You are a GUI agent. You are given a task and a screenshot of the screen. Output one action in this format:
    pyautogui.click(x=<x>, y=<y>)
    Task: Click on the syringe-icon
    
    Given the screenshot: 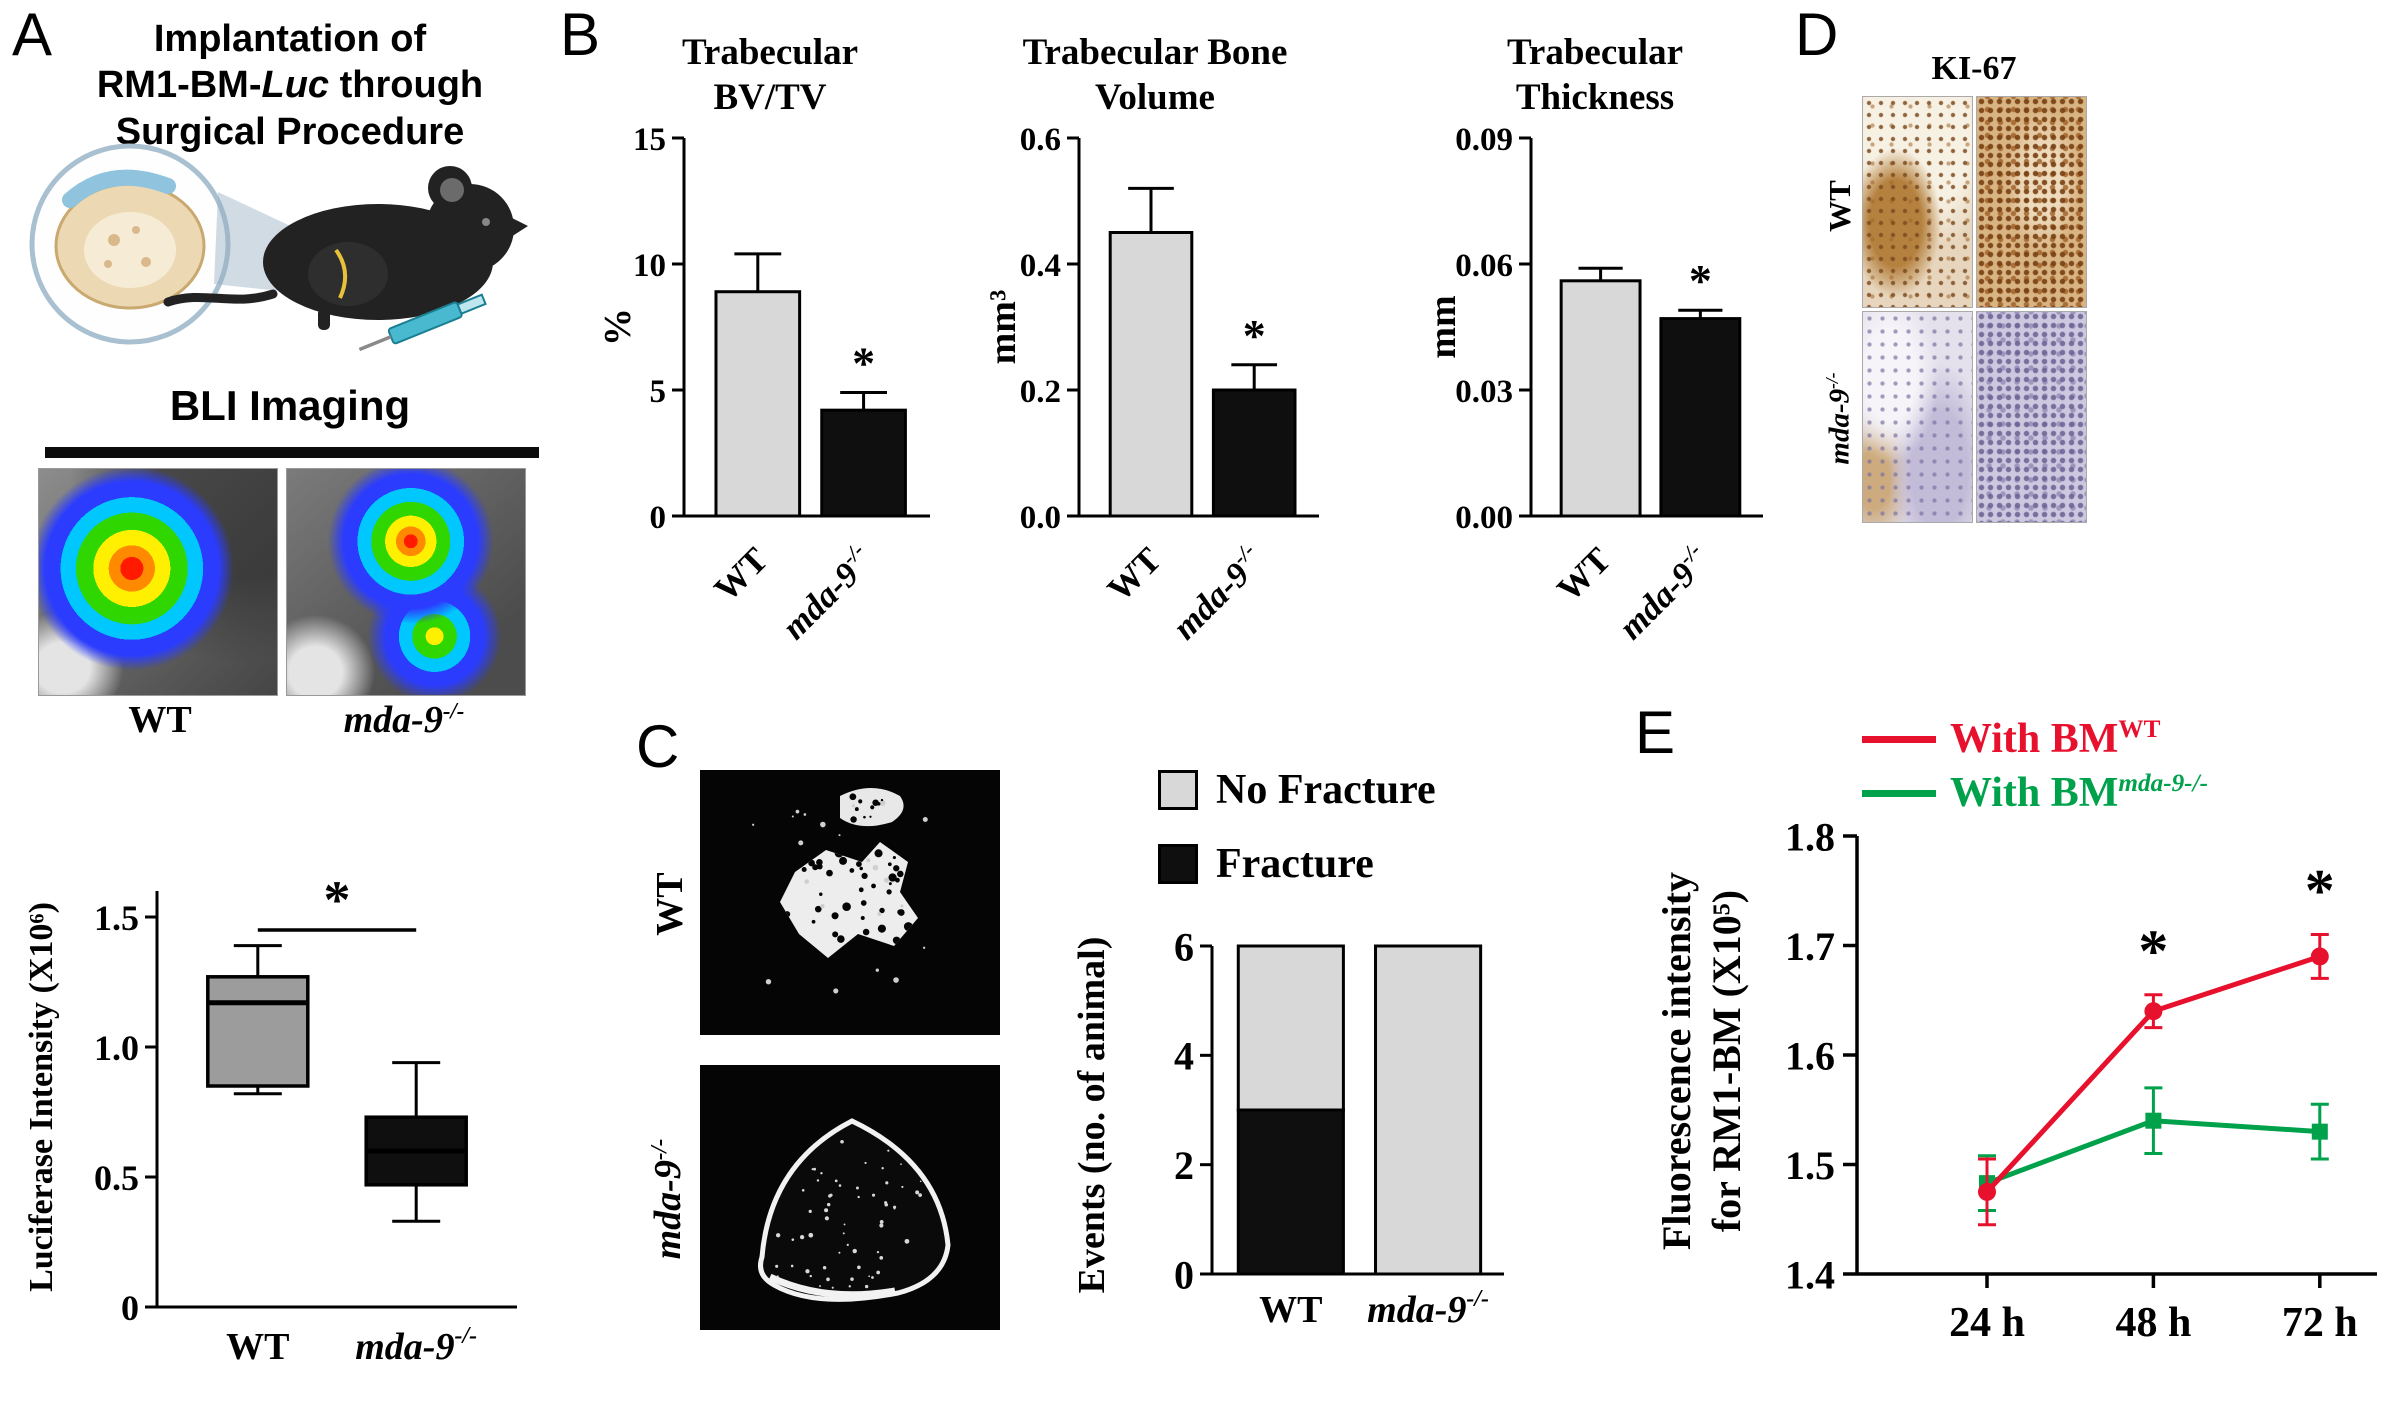 What is the action you would take?
    pyautogui.click(x=422, y=322)
    